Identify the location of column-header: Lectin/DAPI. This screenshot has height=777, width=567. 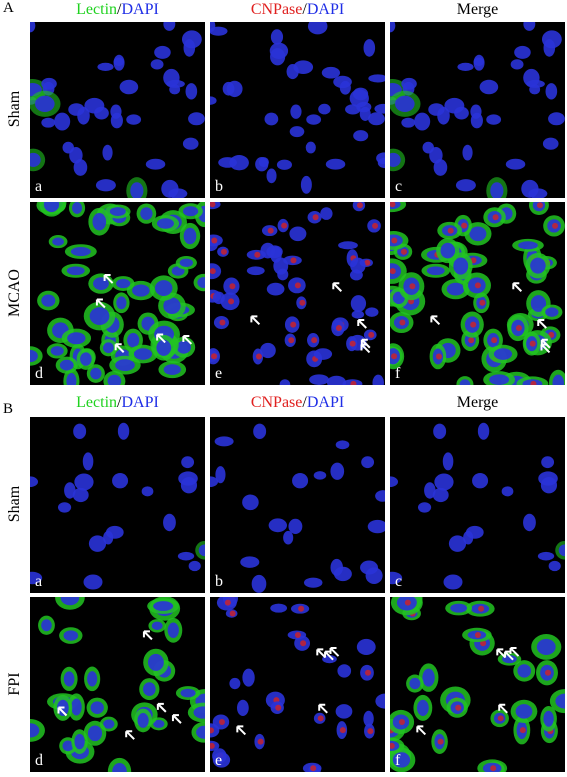
(117, 10).